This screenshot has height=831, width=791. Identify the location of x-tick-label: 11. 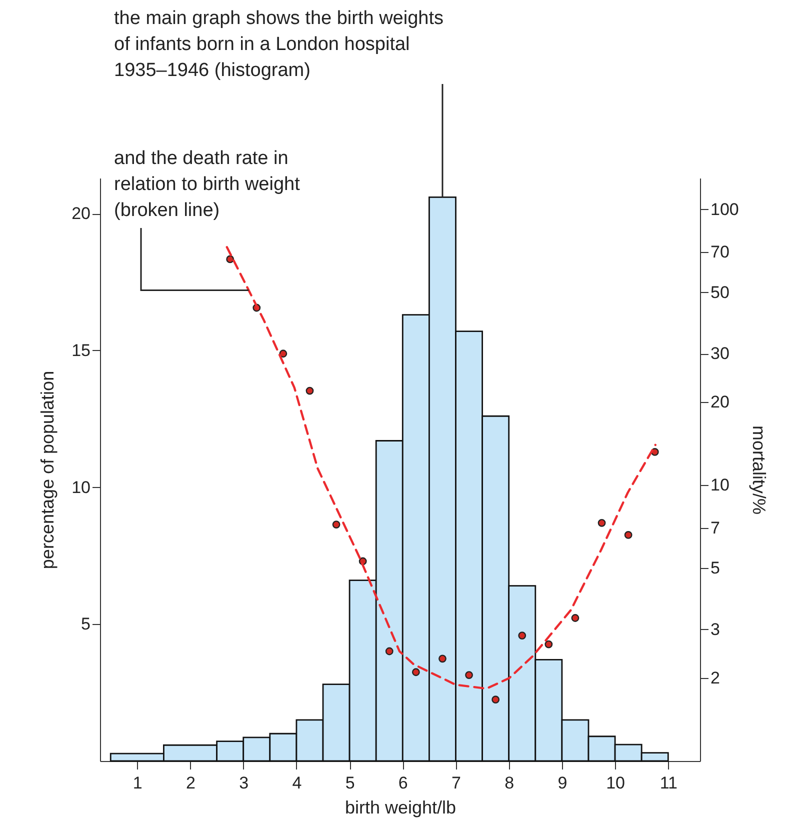
(669, 783).